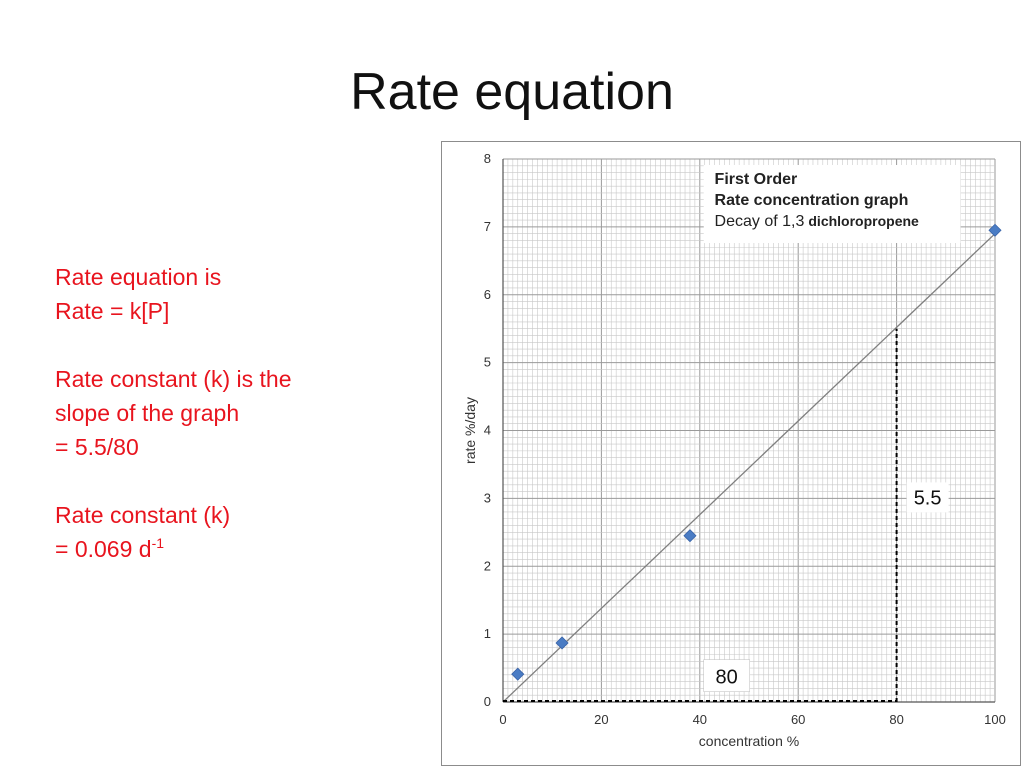 Image resolution: width=1024 pixels, height=768 pixels. I want to click on y-tick-label: 3, so click(487, 497).